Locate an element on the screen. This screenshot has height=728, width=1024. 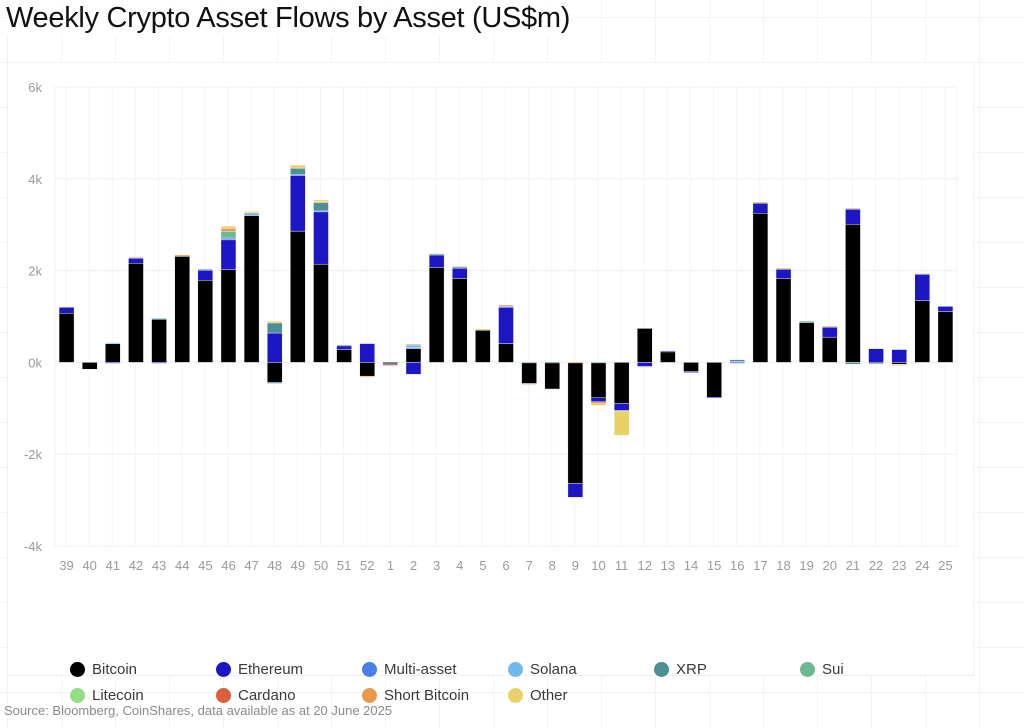
x-tick-label: 9 is located at coordinates (575, 565).